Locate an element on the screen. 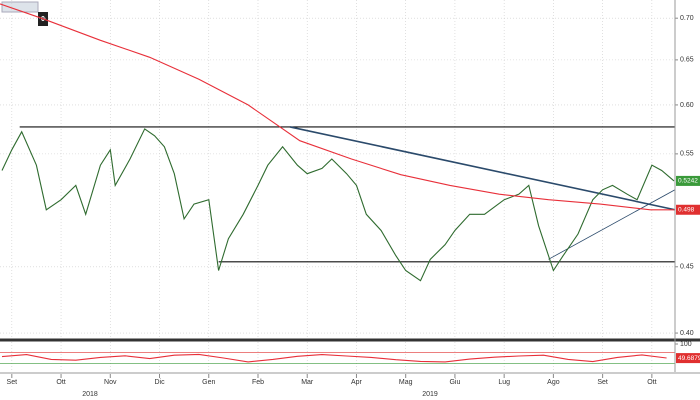 This screenshot has height=400, width=700. y-tick-label: 0.40 is located at coordinates (687, 333).